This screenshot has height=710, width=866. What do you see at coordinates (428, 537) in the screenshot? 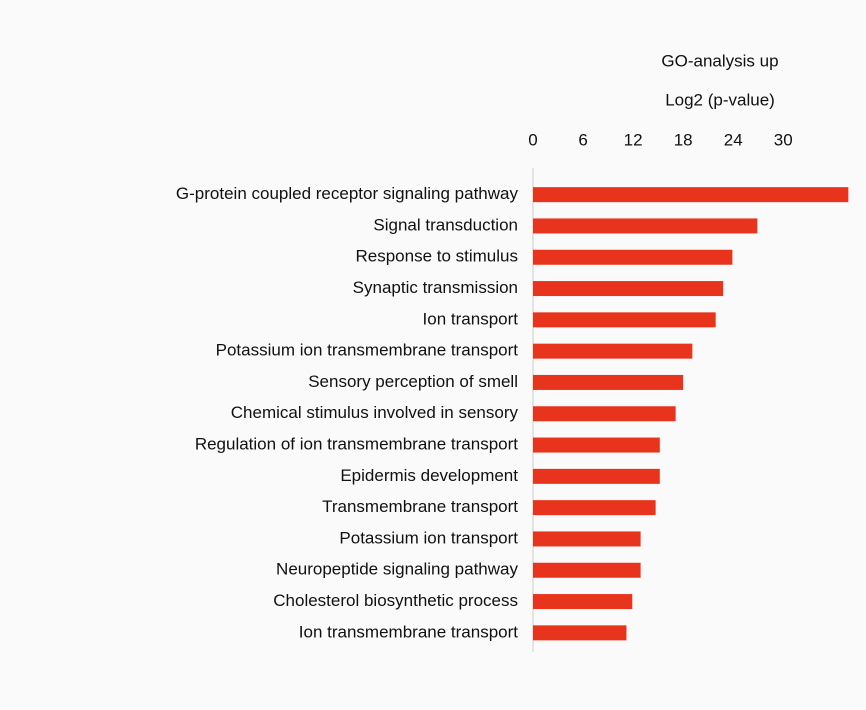
I see `y-tick-label: Potassium ion transport` at bounding box center [428, 537].